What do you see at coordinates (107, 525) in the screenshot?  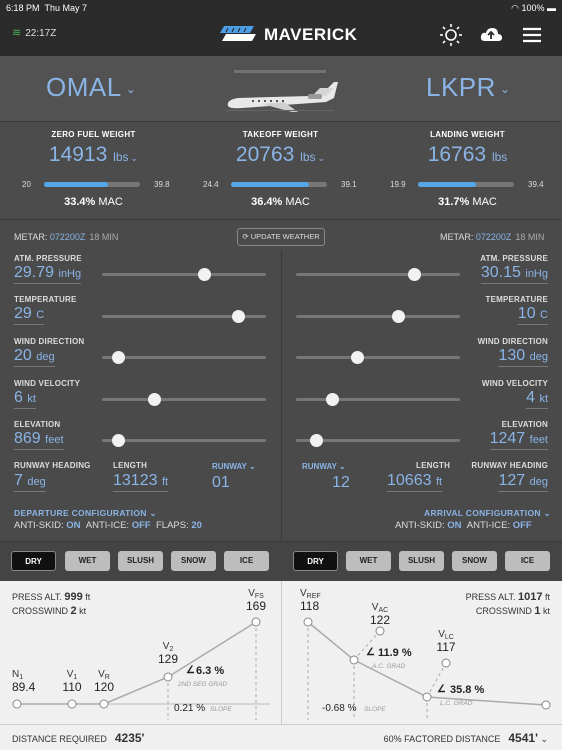 I see `anti-ice-label: ANTI-ICE:` at bounding box center [107, 525].